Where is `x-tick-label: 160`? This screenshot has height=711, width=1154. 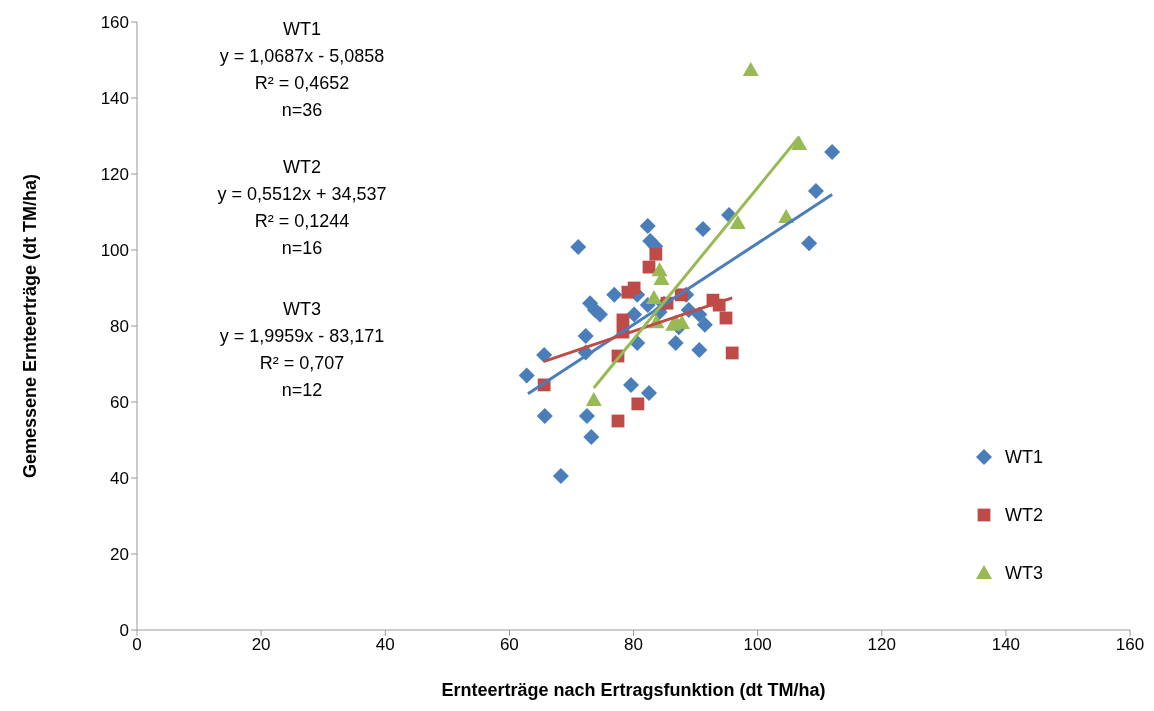 x-tick-label: 160 is located at coordinates (1130, 645).